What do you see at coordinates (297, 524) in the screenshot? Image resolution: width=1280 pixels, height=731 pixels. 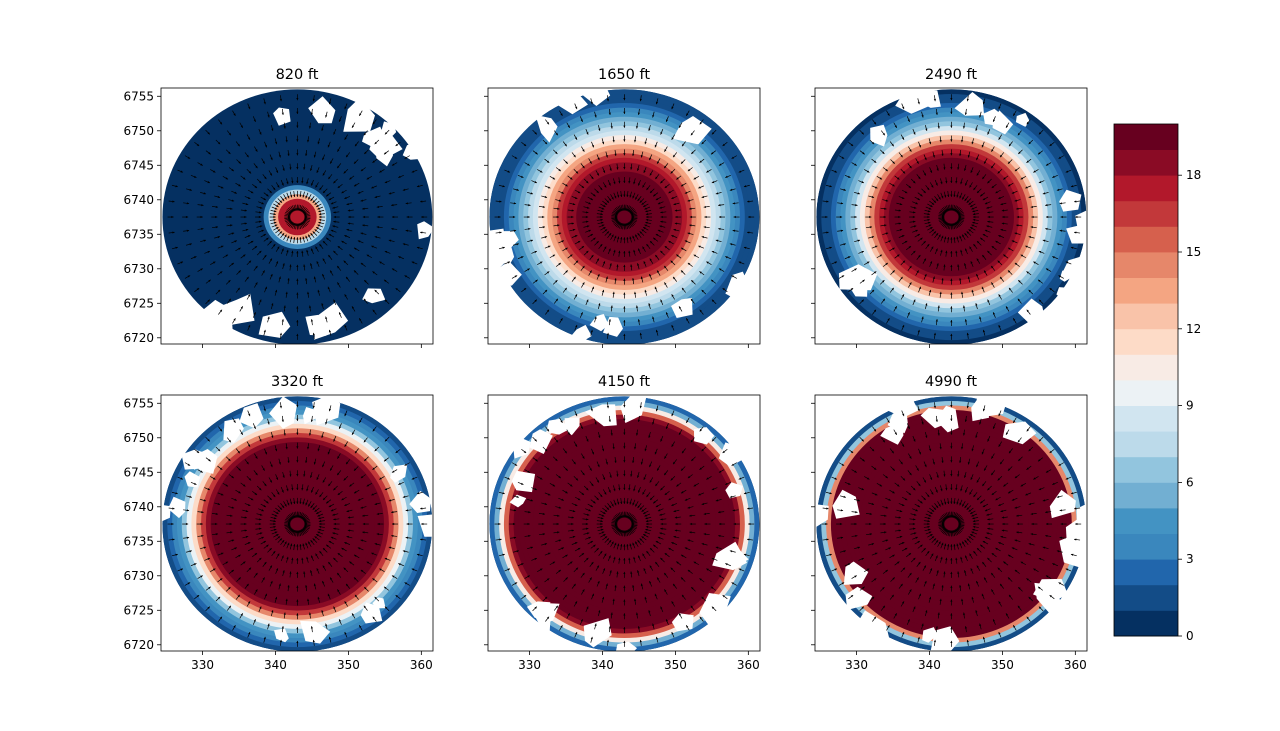 I see `wind-vectors` at bounding box center [297, 524].